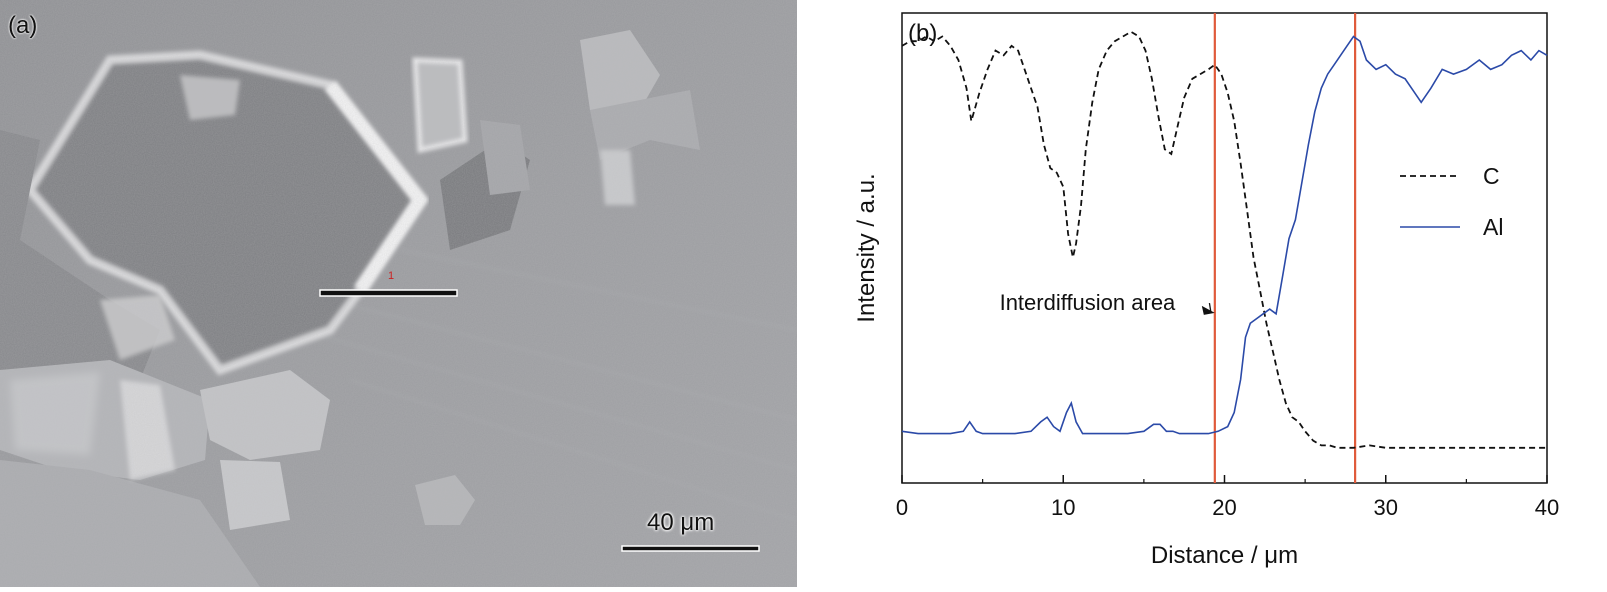  Describe the element at coordinates (1386, 507) in the screenshot. I see `x-tick-label: 30` at that location.